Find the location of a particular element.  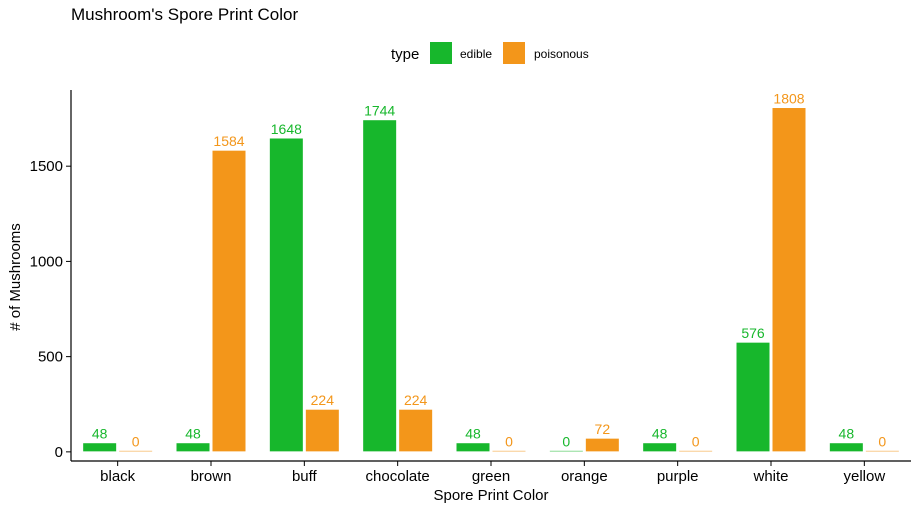

data-label-poisonous-orange: 72 is located at coordinates (603, 429).